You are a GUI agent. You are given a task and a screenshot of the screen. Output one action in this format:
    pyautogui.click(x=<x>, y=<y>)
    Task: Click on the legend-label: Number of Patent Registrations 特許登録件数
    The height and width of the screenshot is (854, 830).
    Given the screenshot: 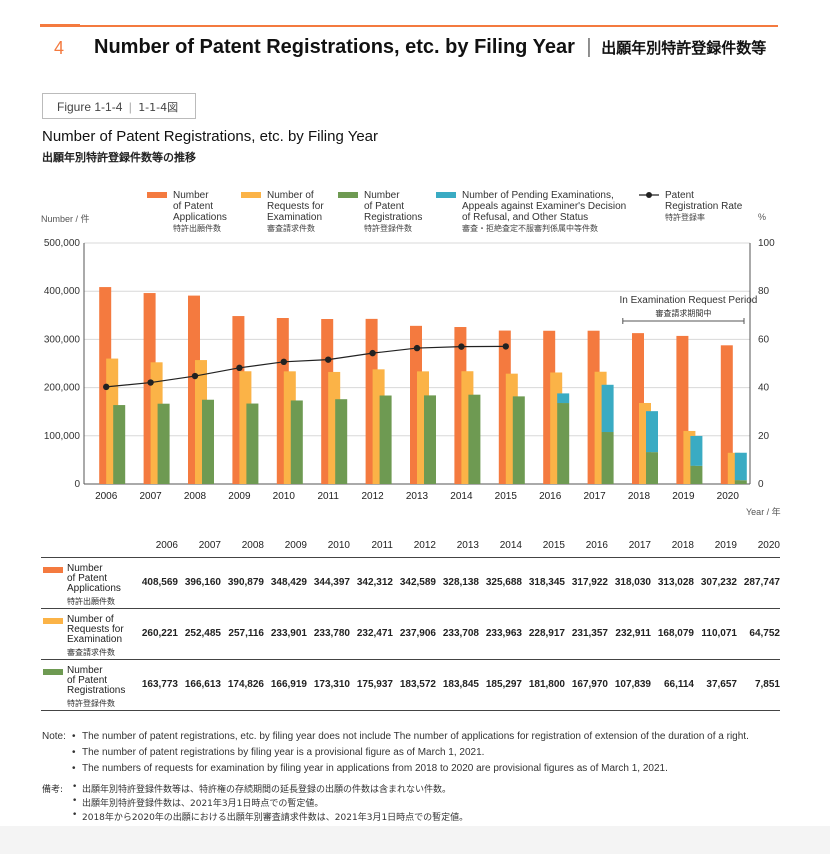 What is the action you would take?
    pyautogui.click(x=393, y=211)
    